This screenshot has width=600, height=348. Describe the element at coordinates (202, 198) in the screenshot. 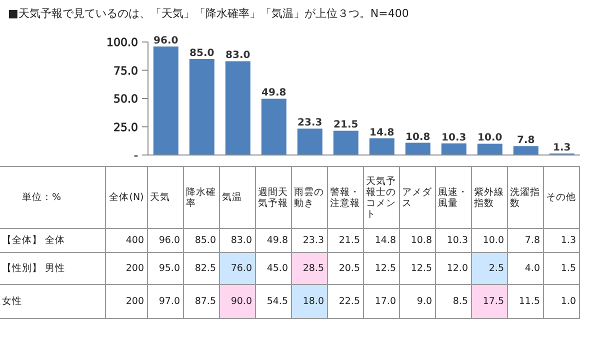

I see `x-tick-label: 降水確率` at that location.